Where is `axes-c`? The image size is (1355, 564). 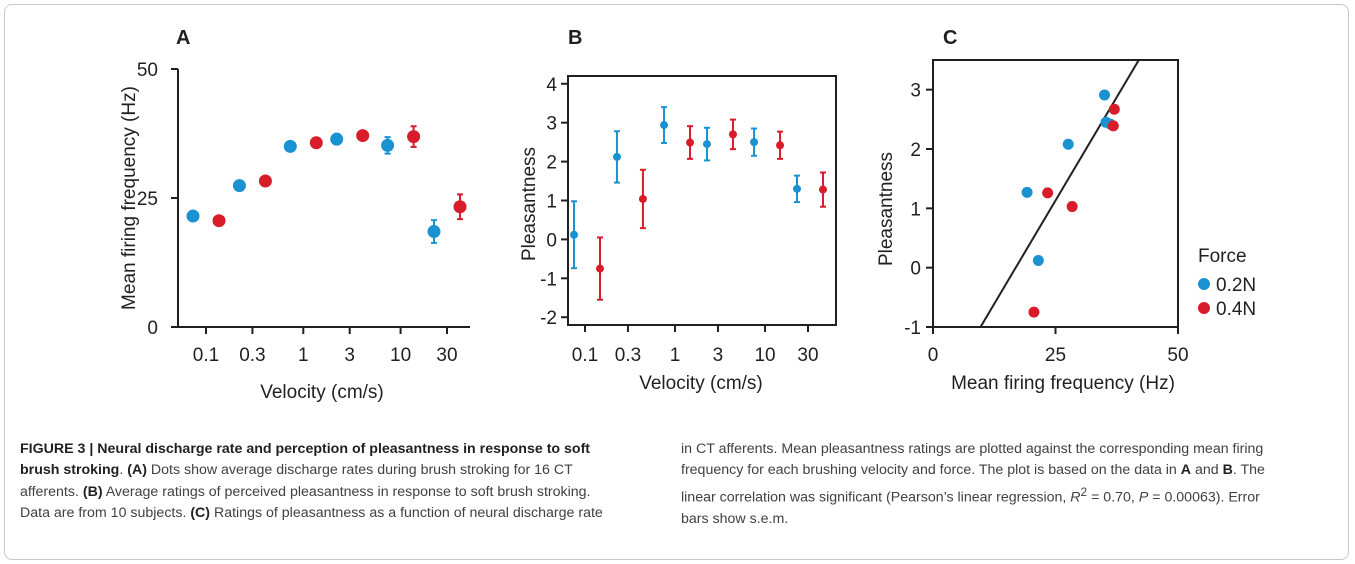 axes-c is located at coordinates (1055, 193).